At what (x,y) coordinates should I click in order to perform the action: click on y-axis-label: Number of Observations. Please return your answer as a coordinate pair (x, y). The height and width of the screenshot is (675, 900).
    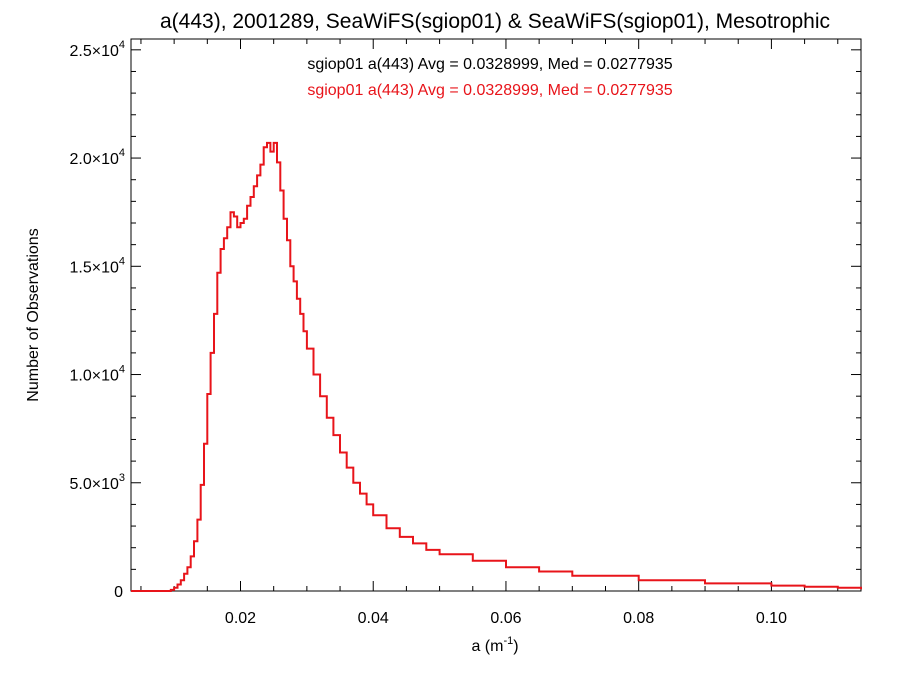
    Looking at the image, I should click on (33, 314).